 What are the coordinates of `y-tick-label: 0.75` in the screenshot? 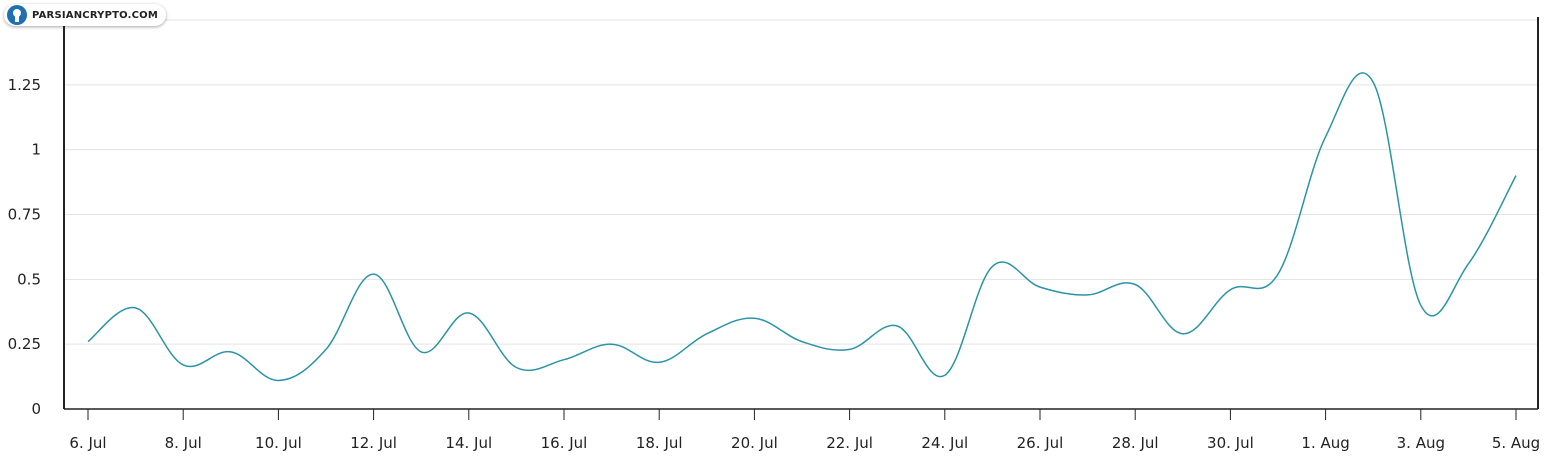 It's located at (24, 215).